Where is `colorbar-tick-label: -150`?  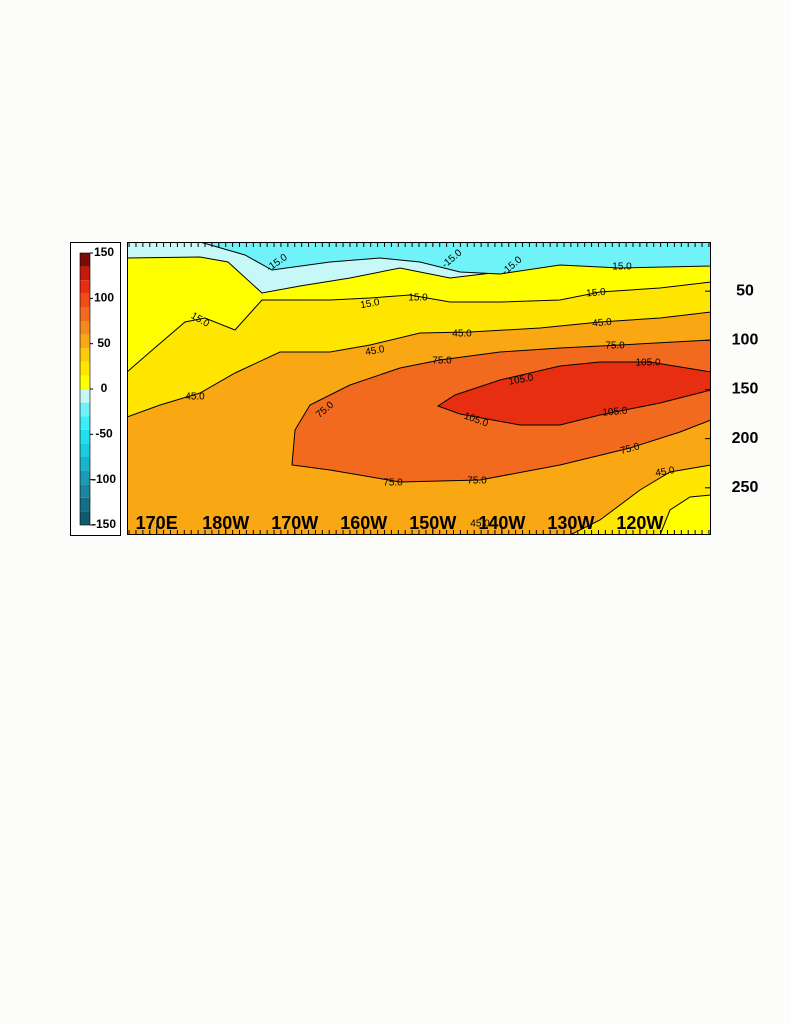 colorbar-tick-label: -150 is located at coordinates (104, 524).